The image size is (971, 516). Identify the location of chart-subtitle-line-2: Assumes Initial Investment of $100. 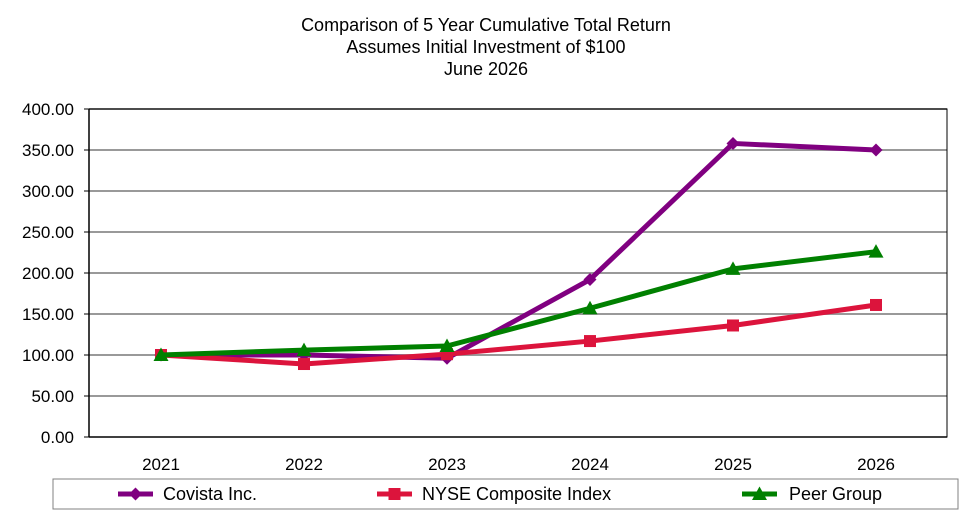
(485, 47).